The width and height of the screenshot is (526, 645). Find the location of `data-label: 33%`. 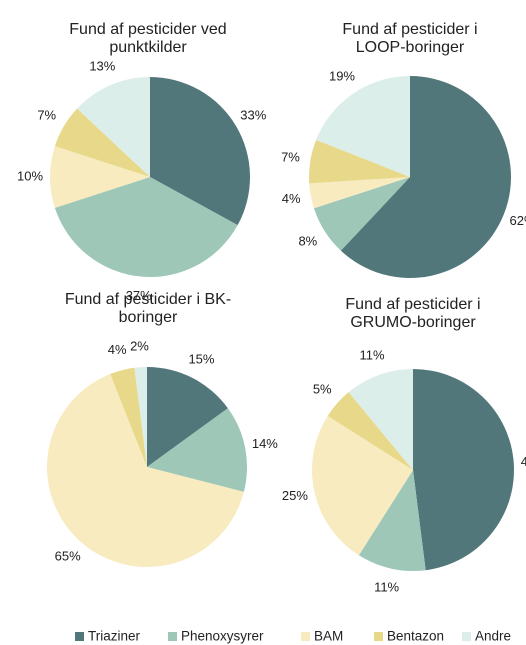

data-label: 33% is located at coordinates (253, 114).